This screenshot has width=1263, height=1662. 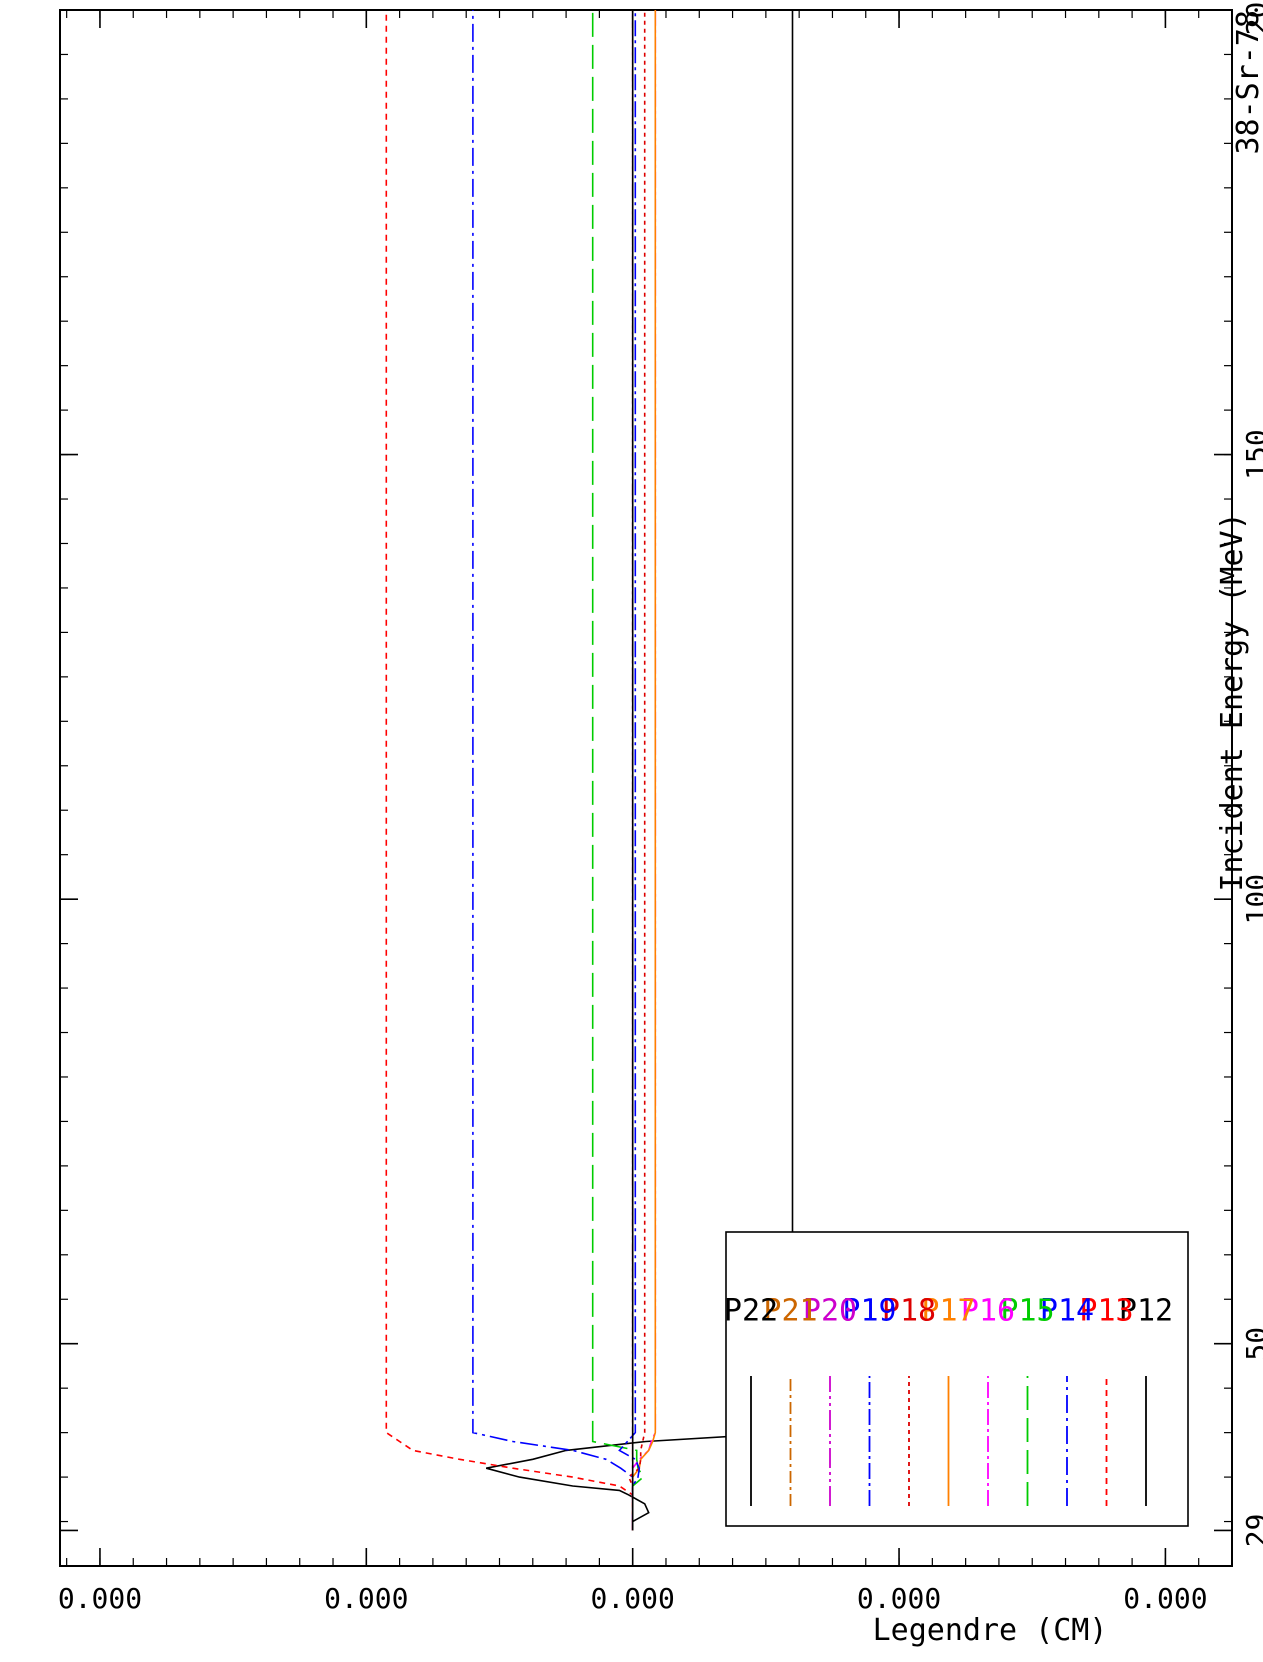 What do you see at coordinates (869, 1311) in the screenshot?
I see `legend-label-p19: P19` at bounding box center [869, 1311].